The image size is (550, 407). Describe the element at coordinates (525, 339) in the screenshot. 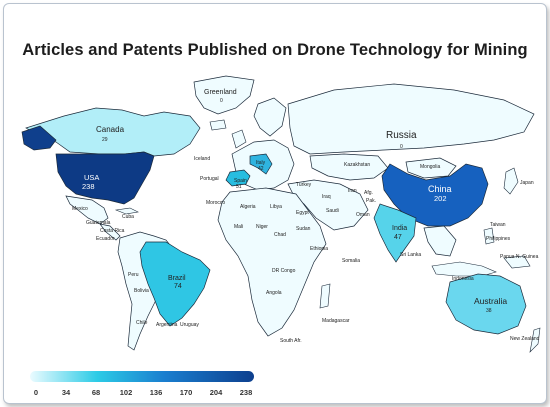

I see `label-new-zealand: New Zealand` at that location.